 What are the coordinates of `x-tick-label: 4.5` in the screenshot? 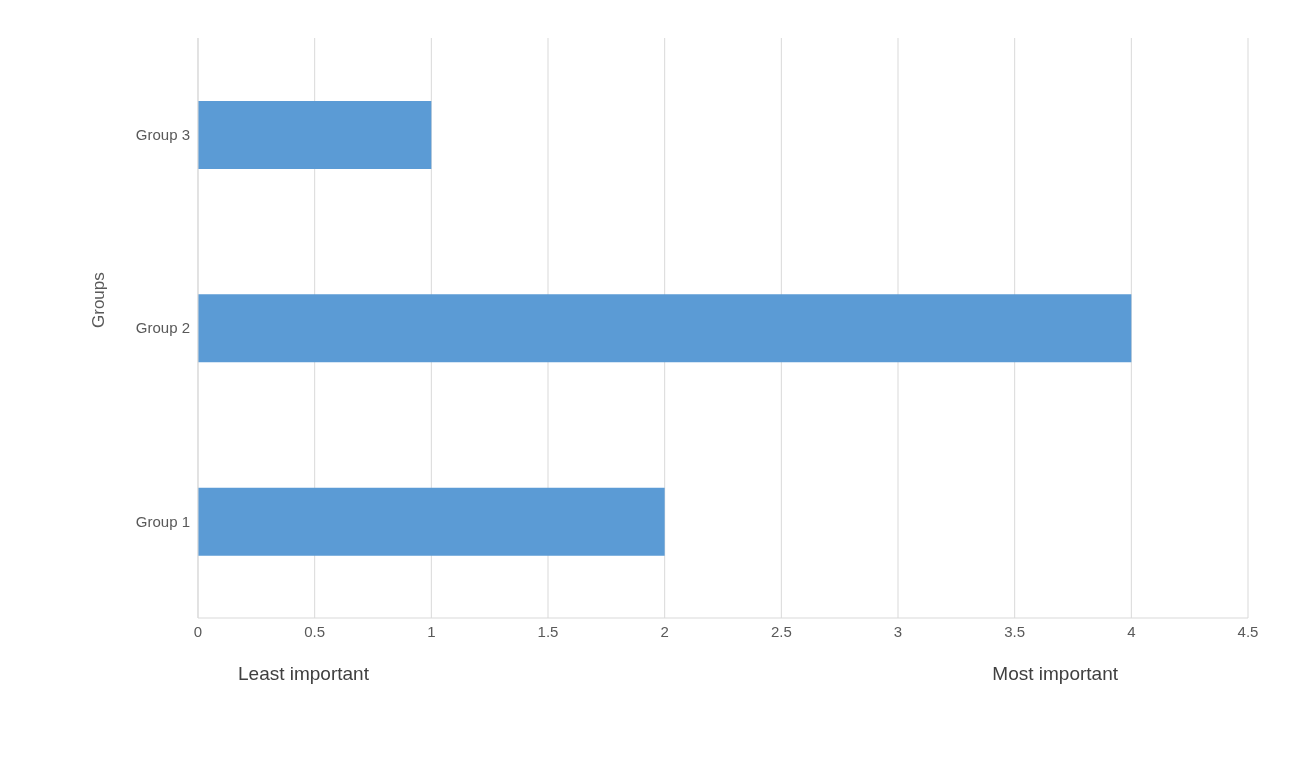 It's located at (1248, 631).